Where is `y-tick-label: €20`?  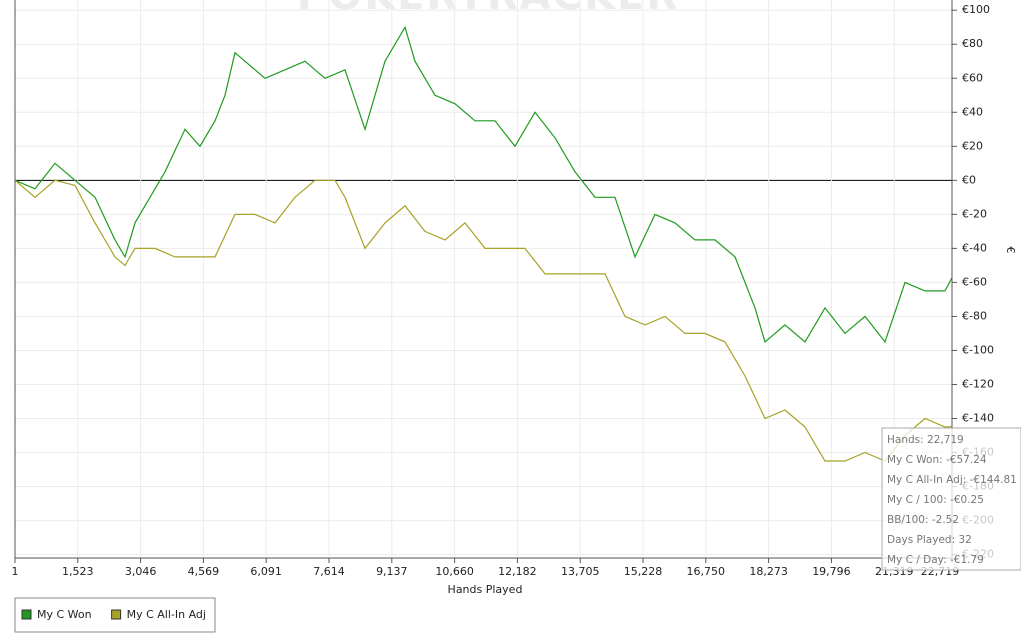
y-tick-label: €20 is located at coordinates (972, 145).